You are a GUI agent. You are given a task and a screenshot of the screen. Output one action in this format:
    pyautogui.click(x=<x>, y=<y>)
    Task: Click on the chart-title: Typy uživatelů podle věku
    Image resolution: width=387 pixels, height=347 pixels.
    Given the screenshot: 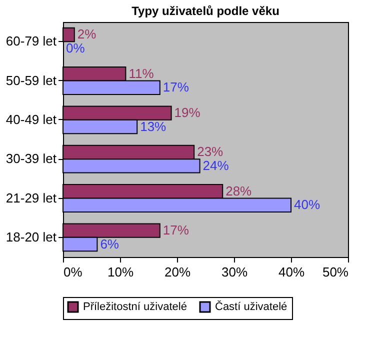 What is the action you would take?
    pyautogui.click(x=206, y=11)
    